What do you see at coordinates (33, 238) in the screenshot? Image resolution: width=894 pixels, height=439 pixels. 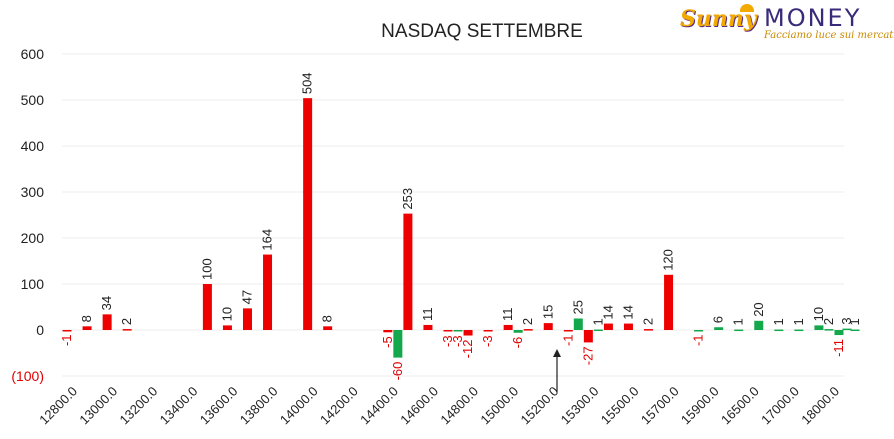 I see `y-tick-label: 200` at bounding box center [33, 238].